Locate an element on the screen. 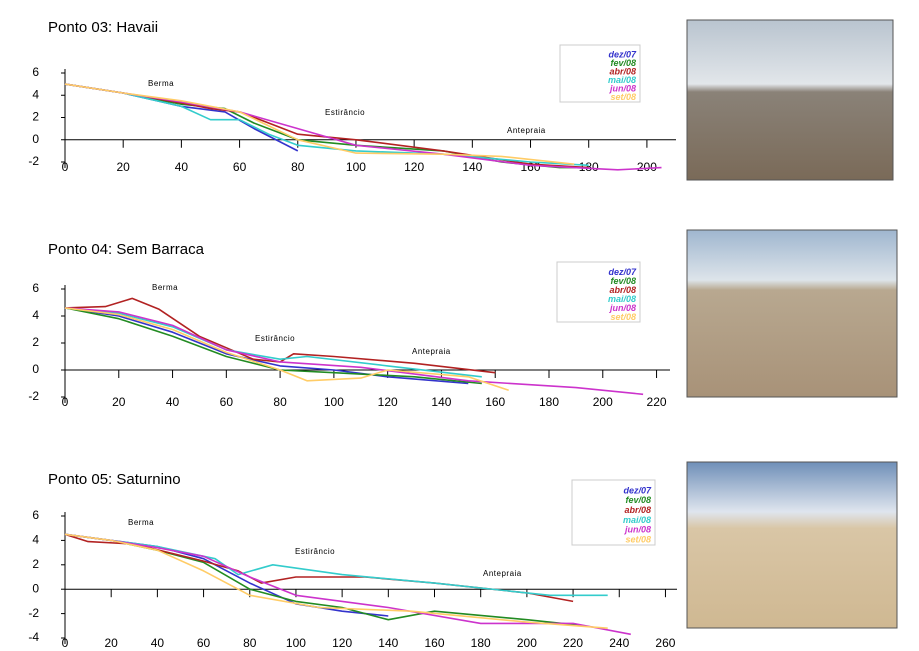  chart-title: Ponto 04: Sem Barraca is located at coordinates (126, 249).